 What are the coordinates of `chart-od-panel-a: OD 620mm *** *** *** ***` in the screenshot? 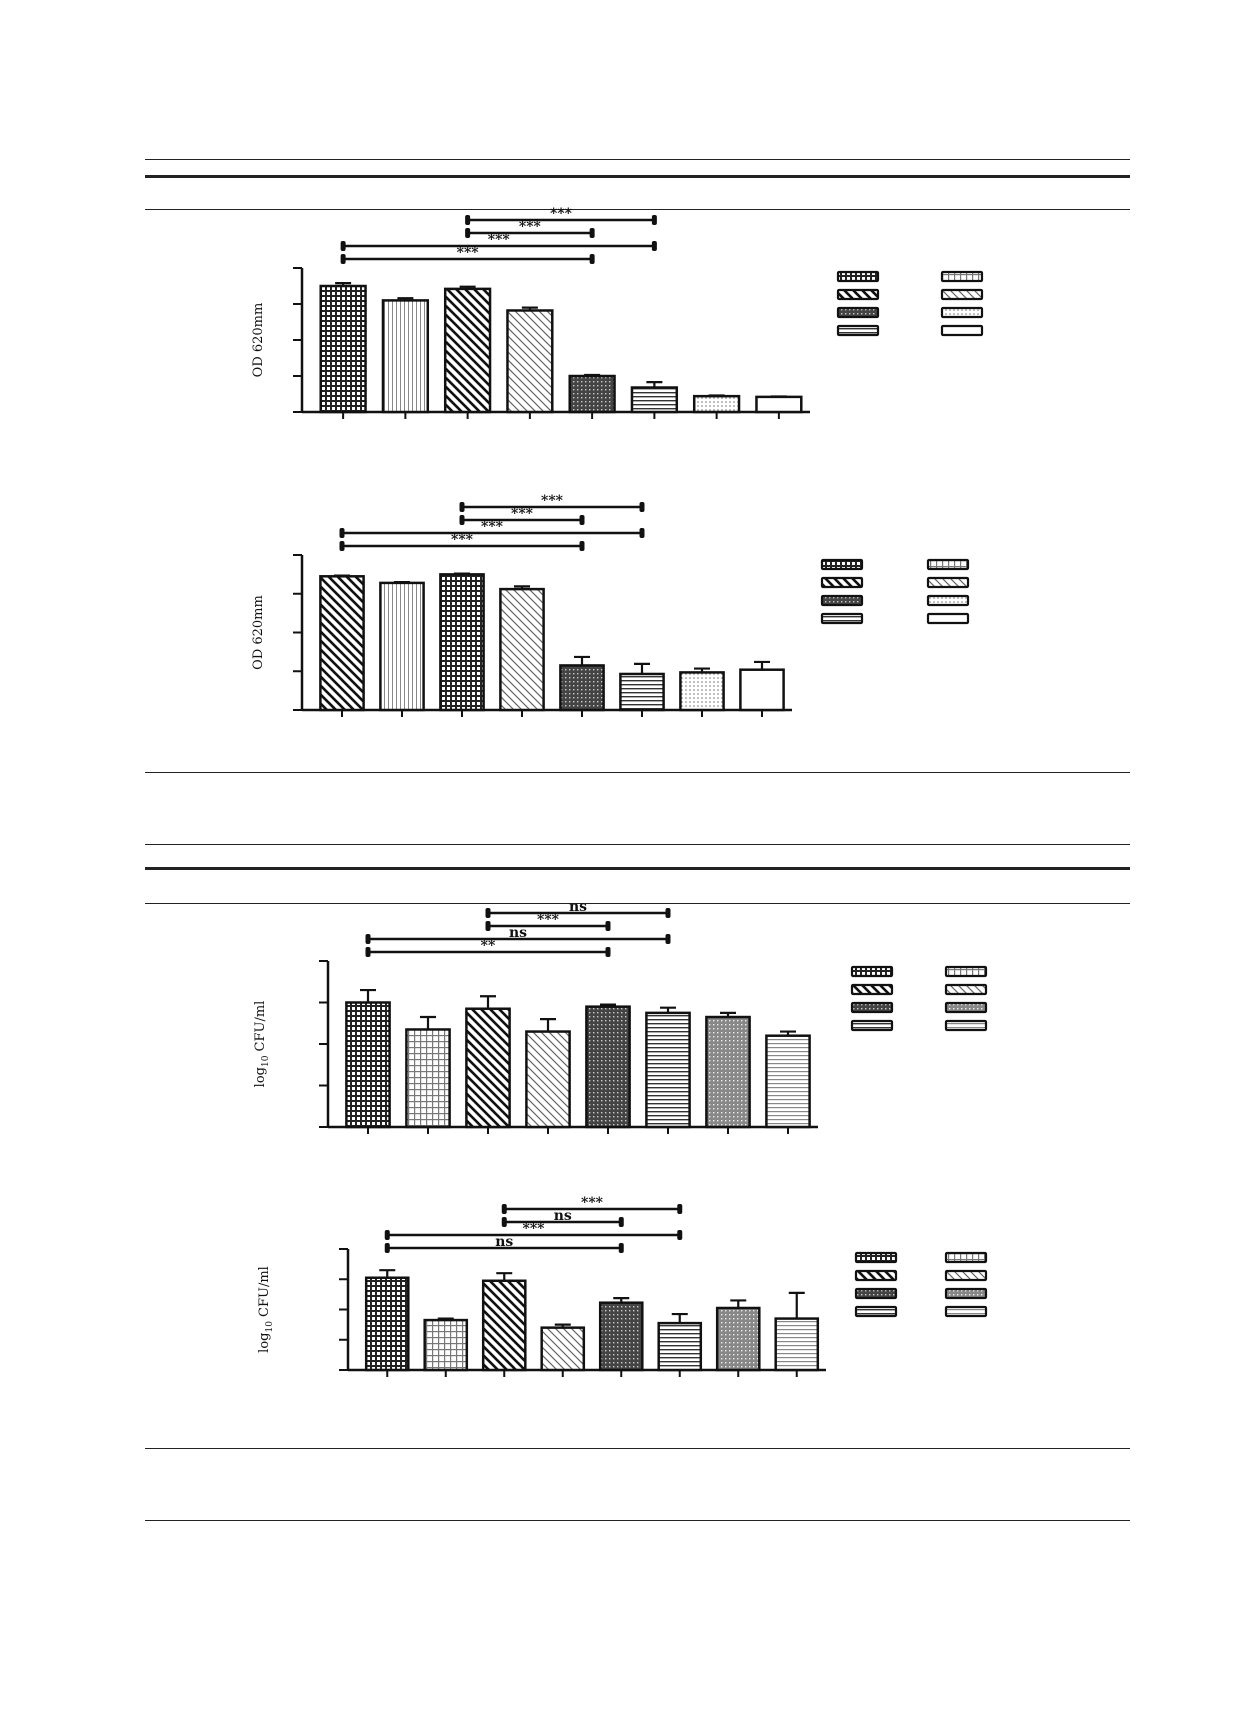 It's located at (617, 312).